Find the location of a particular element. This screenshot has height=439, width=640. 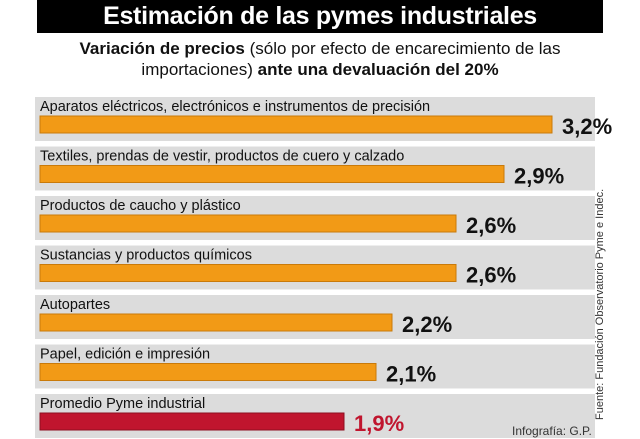

infographic-credit: Infografía: G.P. is located at coordinates (552, 431).